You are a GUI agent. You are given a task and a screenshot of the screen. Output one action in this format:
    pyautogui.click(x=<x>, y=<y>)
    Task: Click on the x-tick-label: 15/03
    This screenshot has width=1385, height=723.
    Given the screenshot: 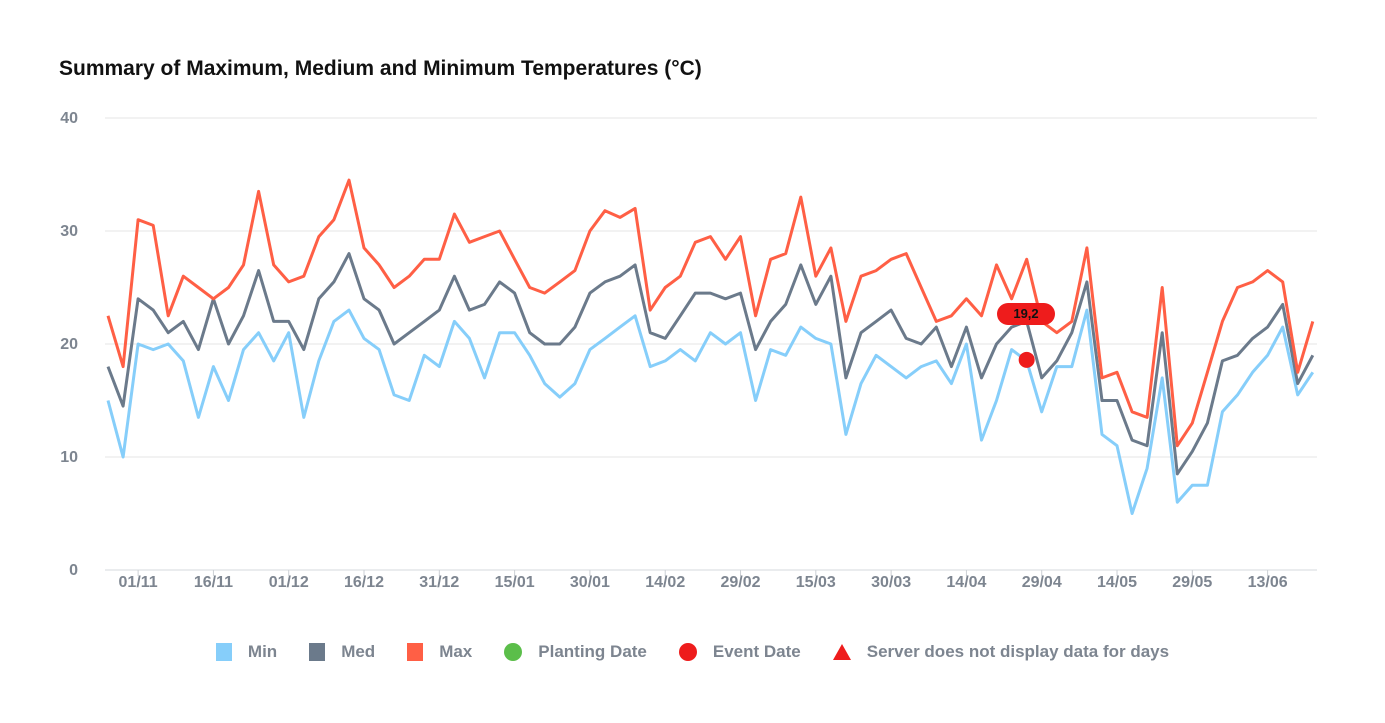 What is the action you would take?
    pyautogui.click(x=816, y=582)
    